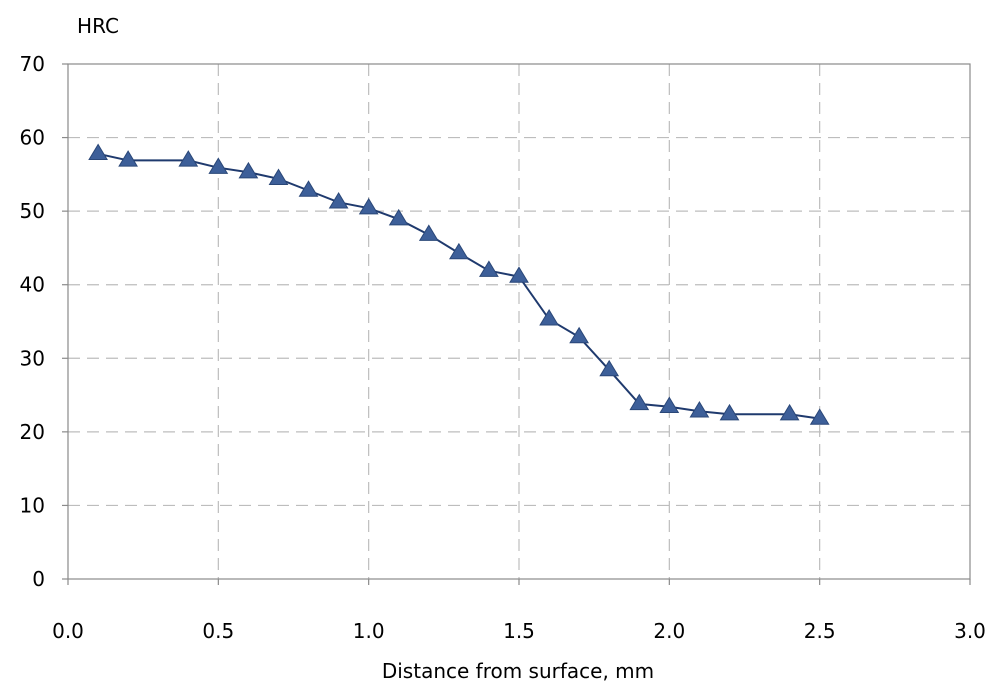 The height and width of the screenshot is (693, 987). Describe the element at coordinates (44, 321) in the screenshot. I see `y-axis-tick-labels: 0 10 20 30 40 50 60 70` at that location.